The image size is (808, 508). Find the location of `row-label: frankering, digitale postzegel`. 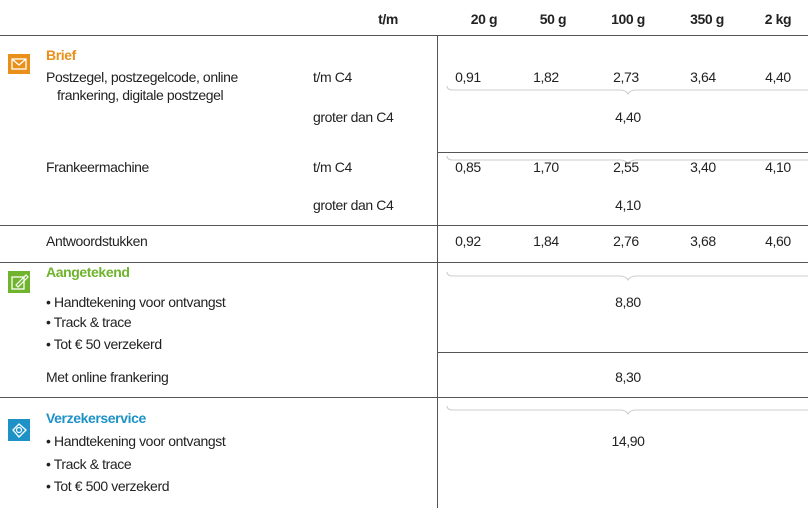

row-label: frankering, digitale postzegel is located at coordinates (140, 95).